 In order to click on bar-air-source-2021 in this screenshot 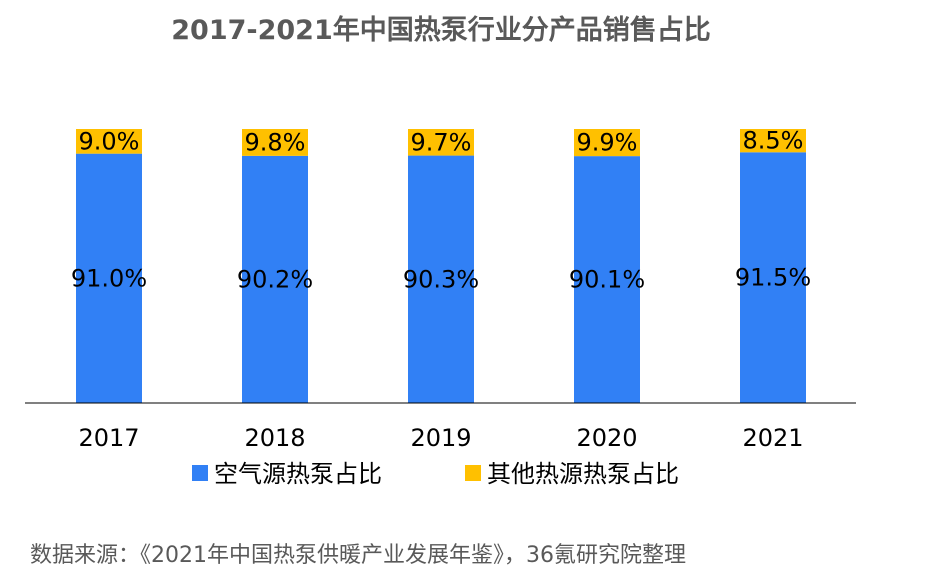, I will do `click(773, 277)`.